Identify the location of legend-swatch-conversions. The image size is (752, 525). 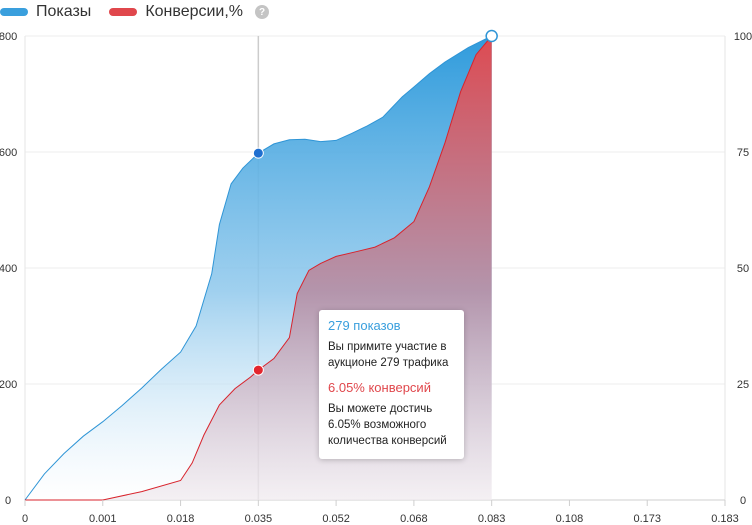
(123, 12).